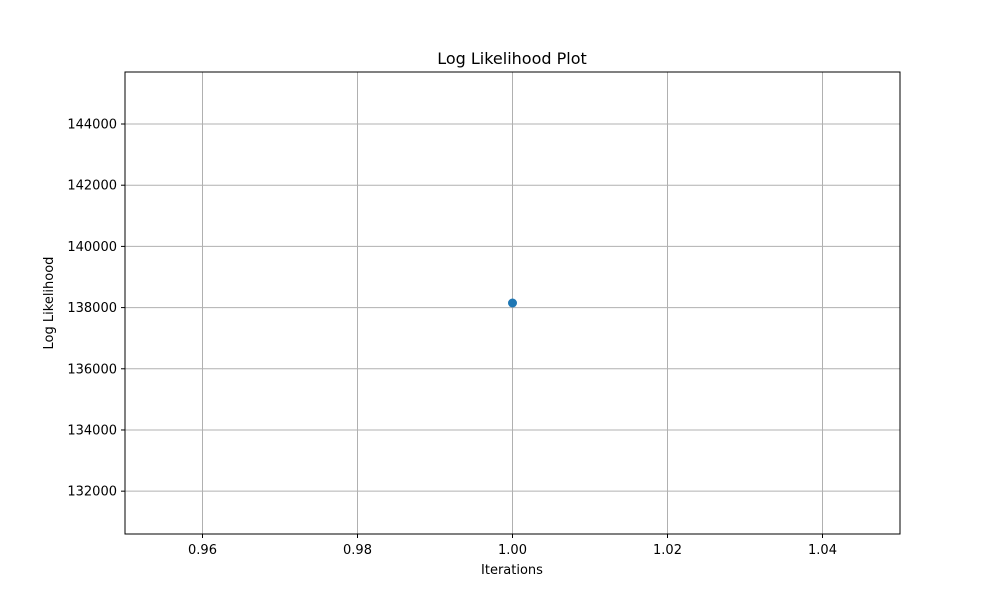 This screenshot has width=1000, height=604. What do you see at coordinates (357, 550) in the screenshot?
I see `x-tick-label: 0.98` at bounding box center [357, 550].